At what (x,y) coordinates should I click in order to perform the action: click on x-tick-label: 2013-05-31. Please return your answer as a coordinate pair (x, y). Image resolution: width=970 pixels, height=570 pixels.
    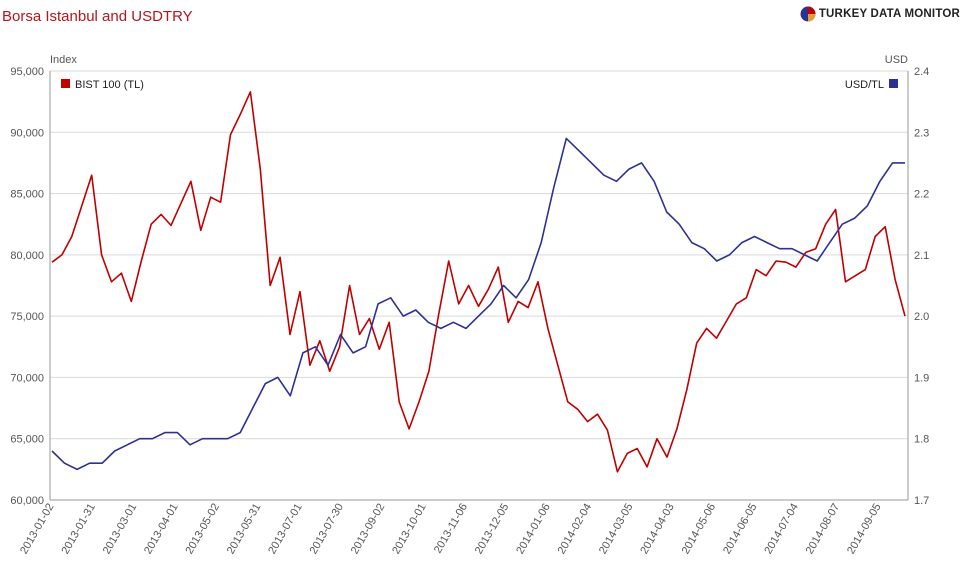
    Looking at the image, I should click on (244, 529).